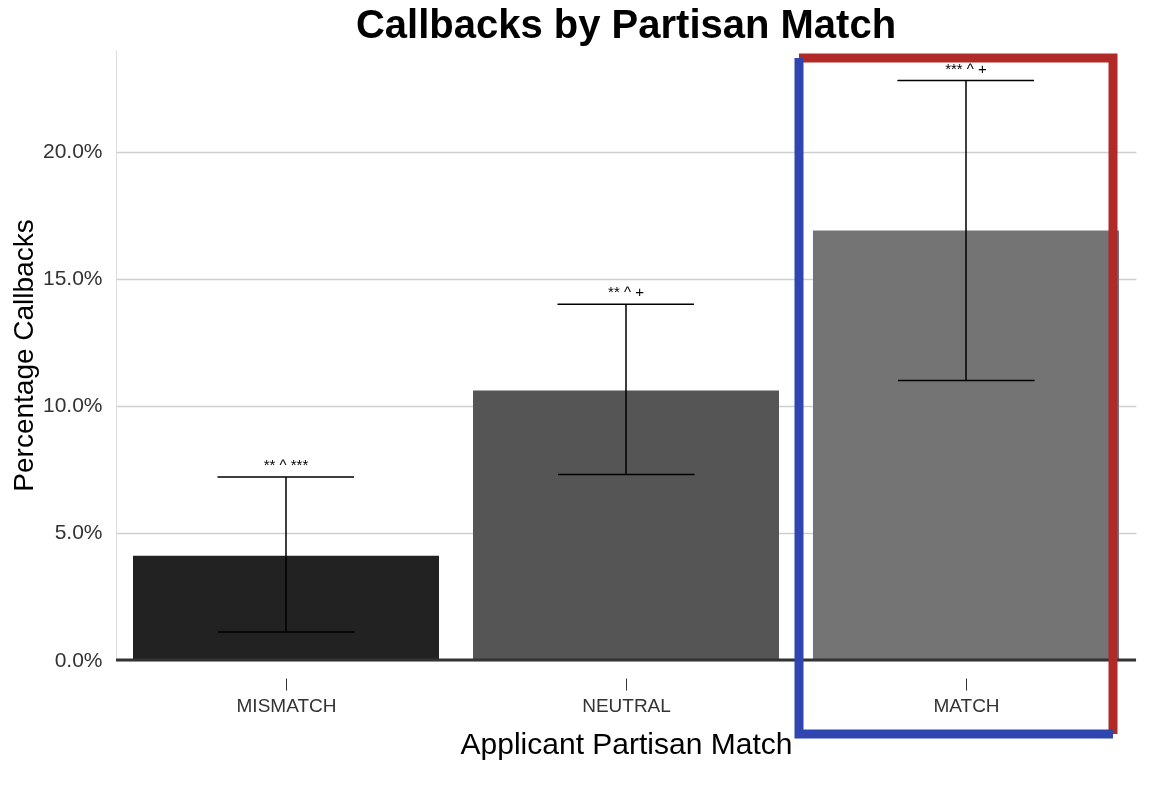 The width and height of the screenshot is (1172, 785). What do you see at coordinates (966, 705) in the screenshot?
I see `x-tick-label: MATCH` at bounding box center [966, 705].